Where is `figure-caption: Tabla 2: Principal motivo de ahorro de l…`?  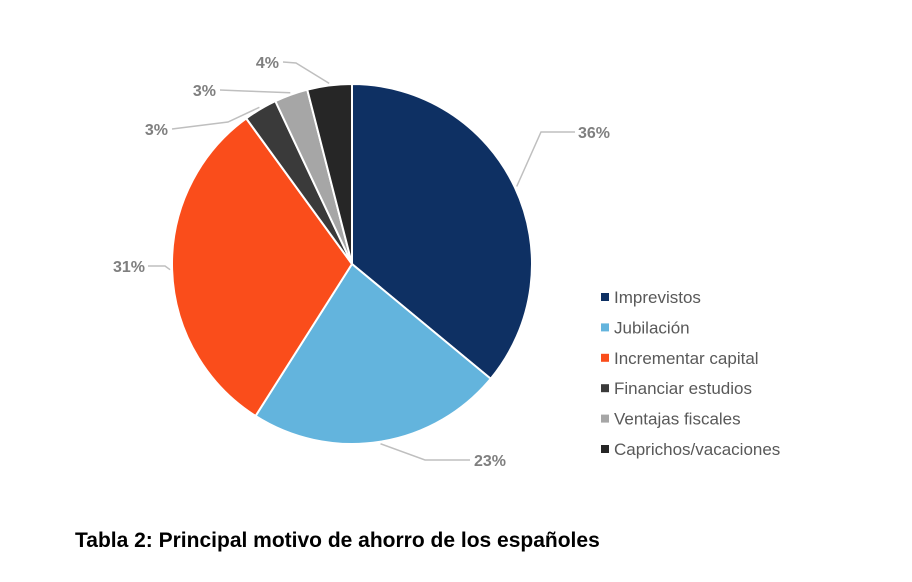 figure-caption: Tabla 2: Principal motivo de ahorro de l… is located at coordinates (337, 540).